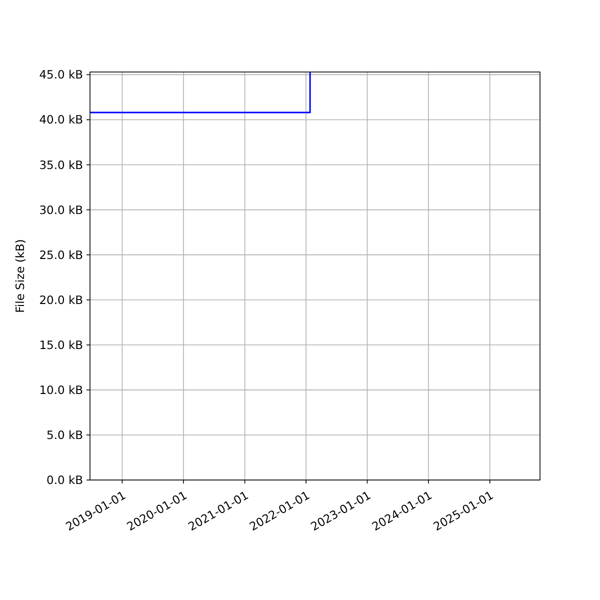 The image size is (600, 600). I want to click on y-tick-label: 5.0 kB, so click(65, 435).